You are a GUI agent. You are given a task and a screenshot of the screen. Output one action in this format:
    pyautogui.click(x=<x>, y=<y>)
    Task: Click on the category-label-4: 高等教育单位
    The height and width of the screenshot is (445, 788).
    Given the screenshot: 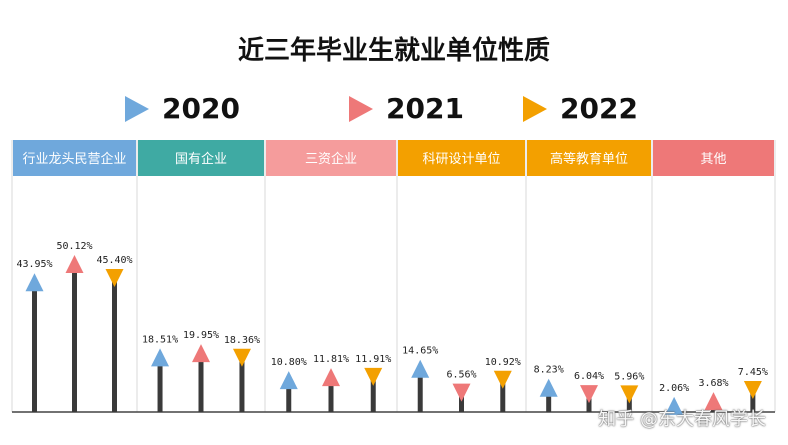 What is the action you would take?
    pyautogui.click(x=589, y=159)
    